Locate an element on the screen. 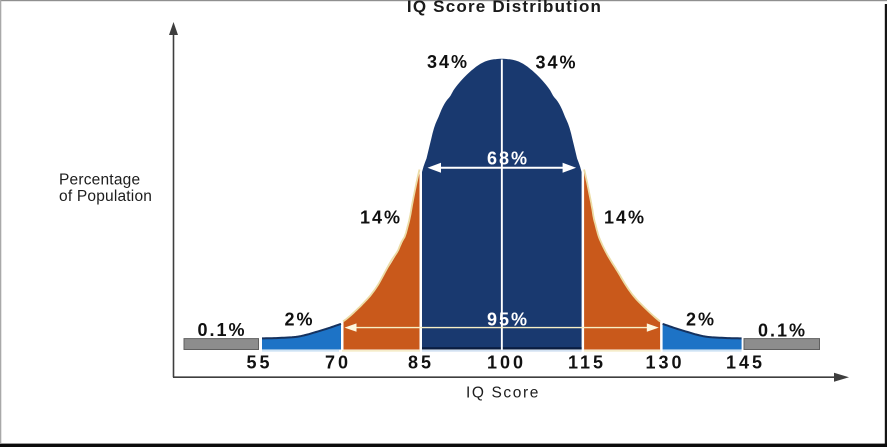  svg-text: 55 is located at coordinates (259, 363).